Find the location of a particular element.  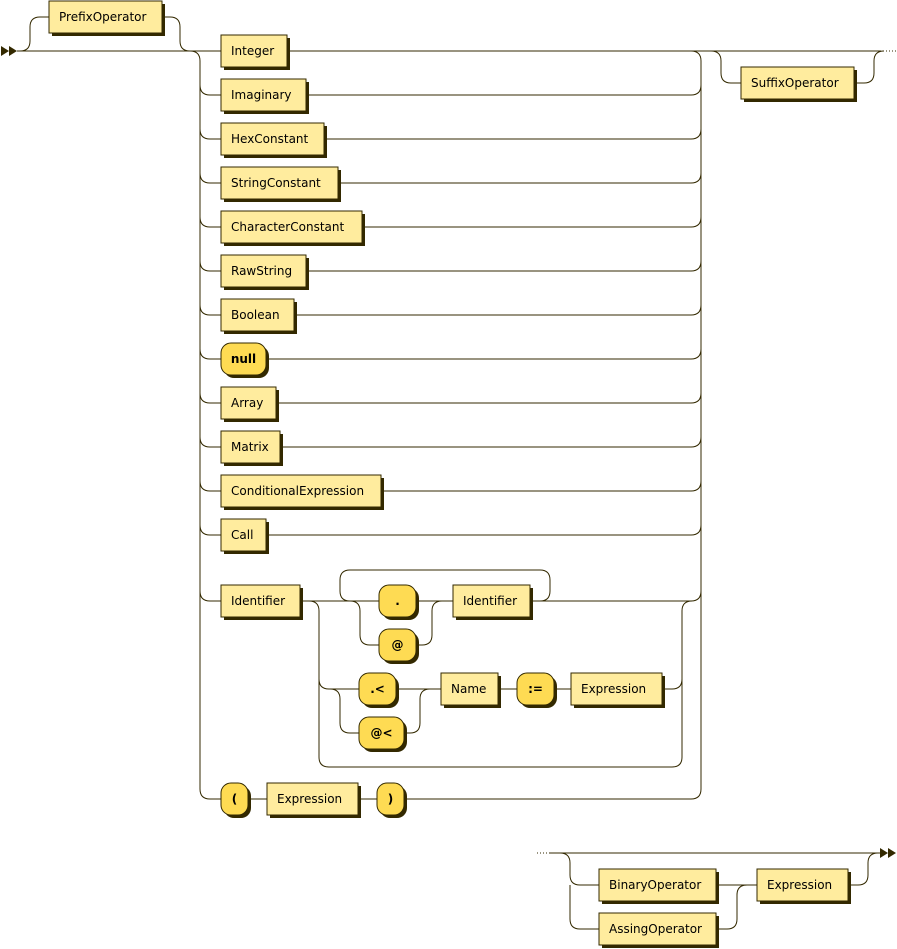

node-label: Imaginary is located at coordinates (261, 95).